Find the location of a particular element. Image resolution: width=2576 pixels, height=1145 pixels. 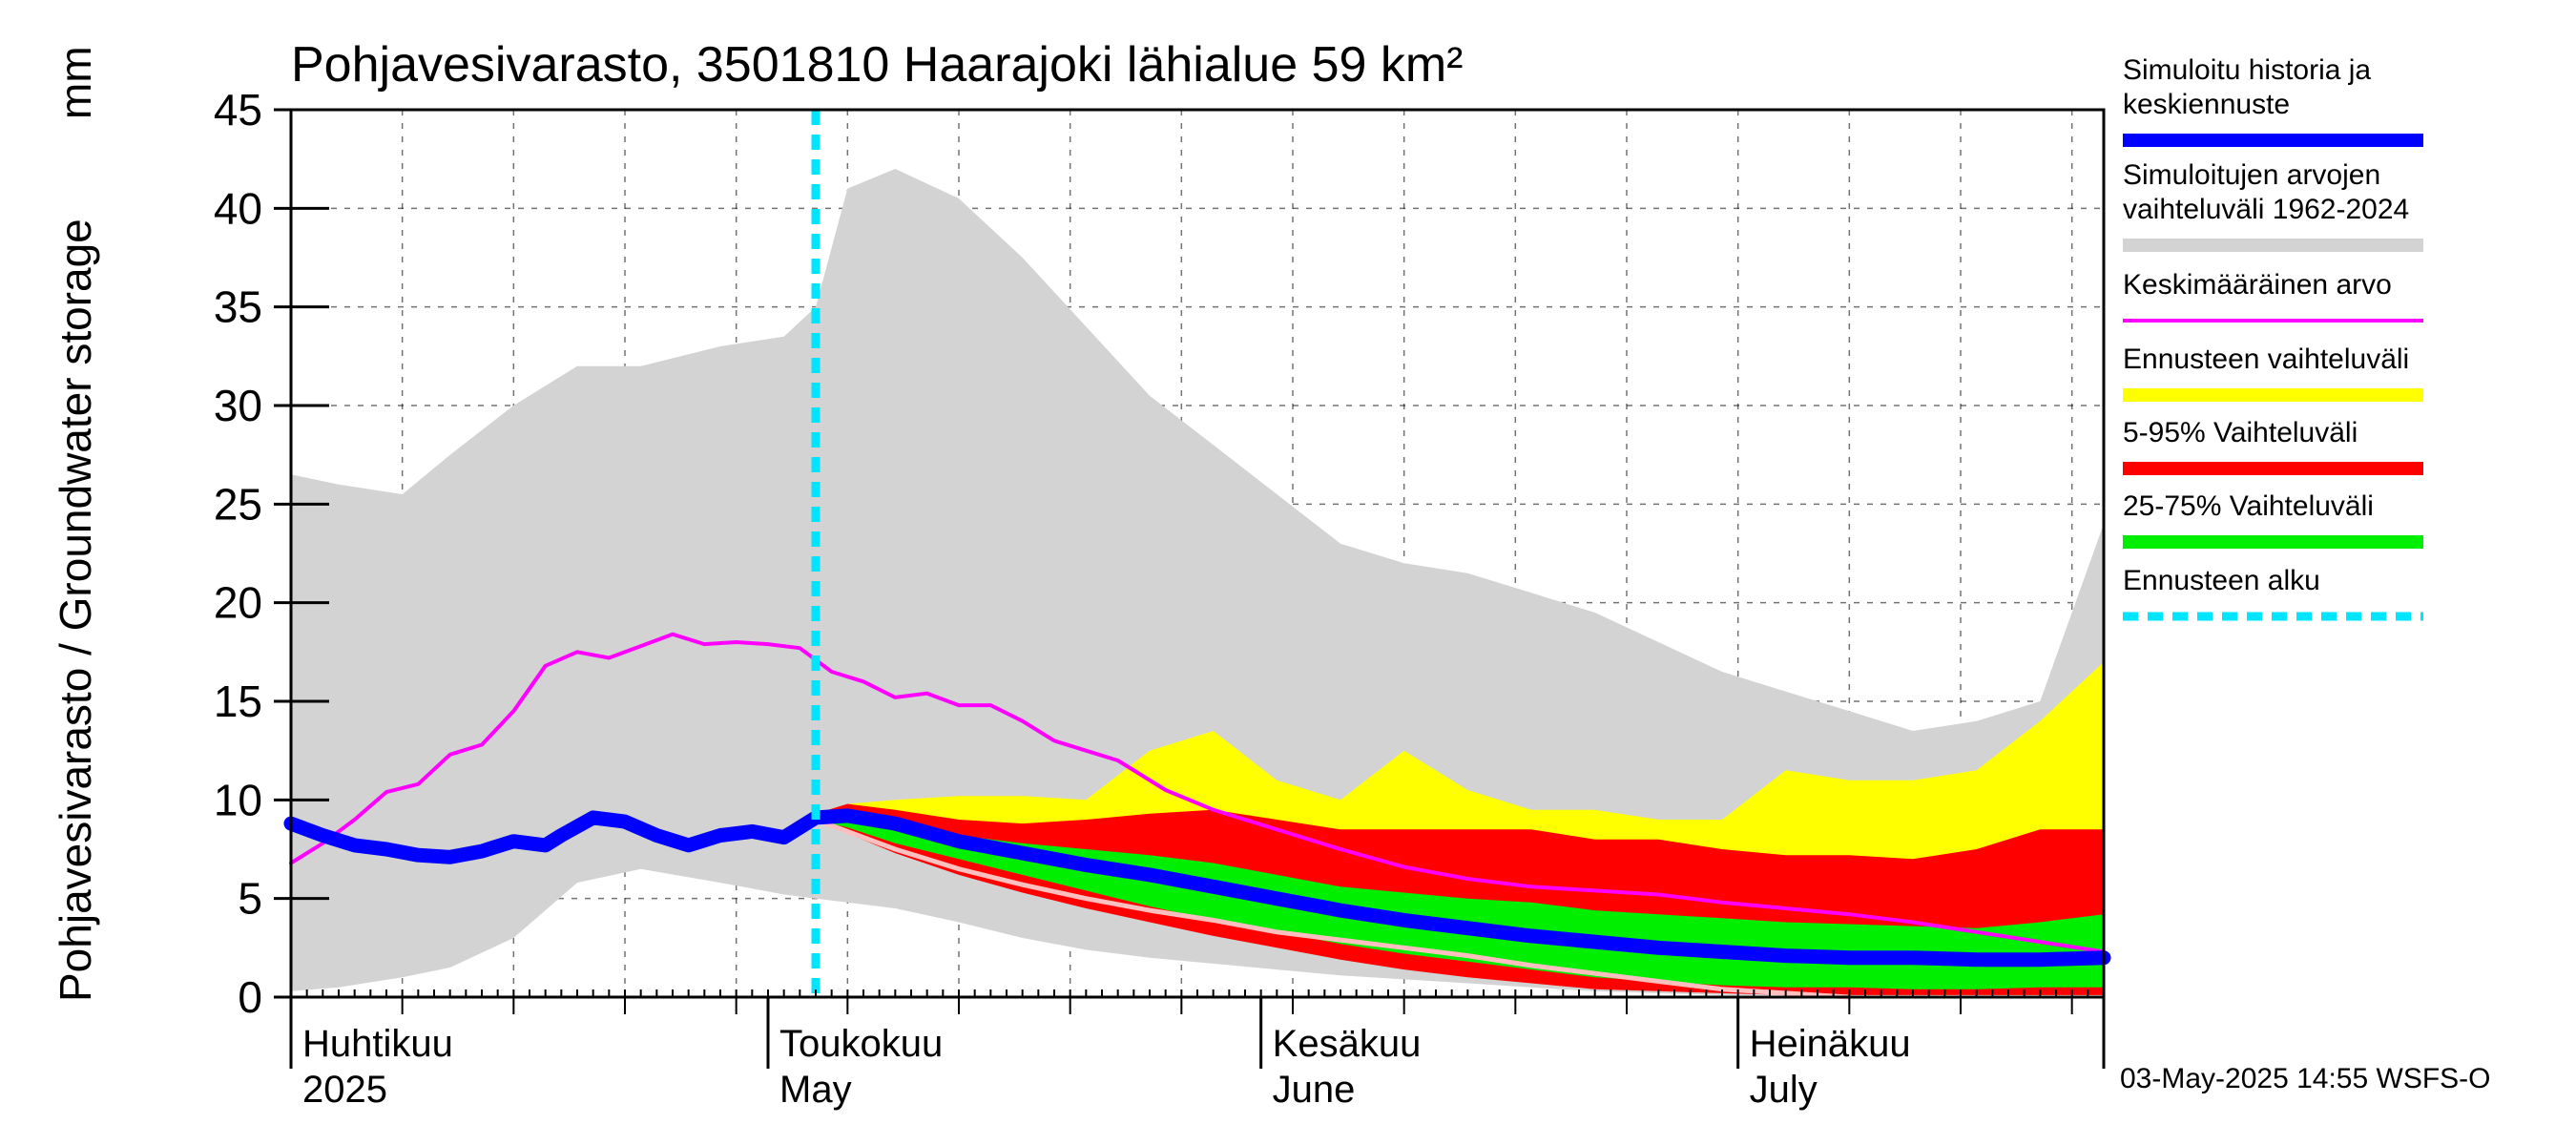

y-tick-label: 25 is located at coordinates (238, 504).